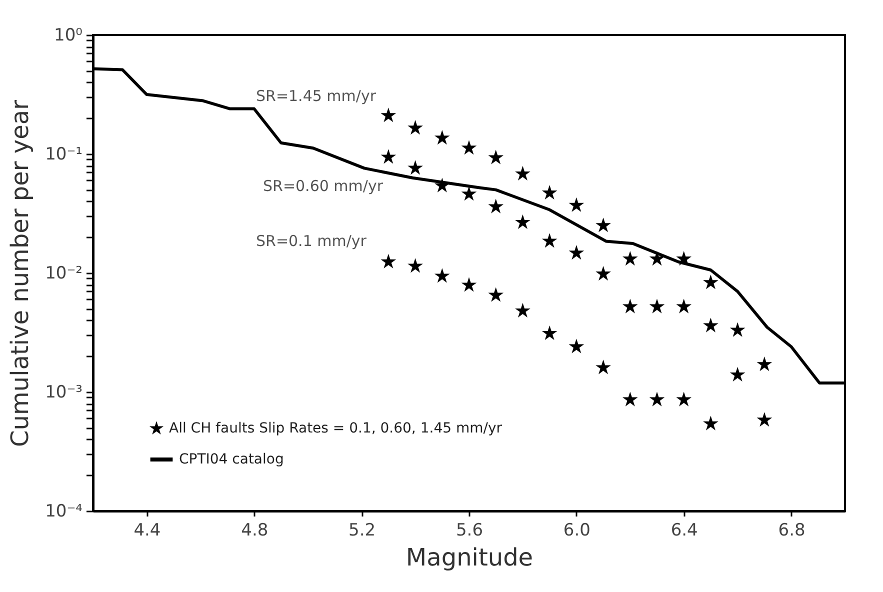 Image resolution: width=883 pixels, height=592 pixels. I want to click on annotation: SR=0.1 mm/yr, so click(312, 241).